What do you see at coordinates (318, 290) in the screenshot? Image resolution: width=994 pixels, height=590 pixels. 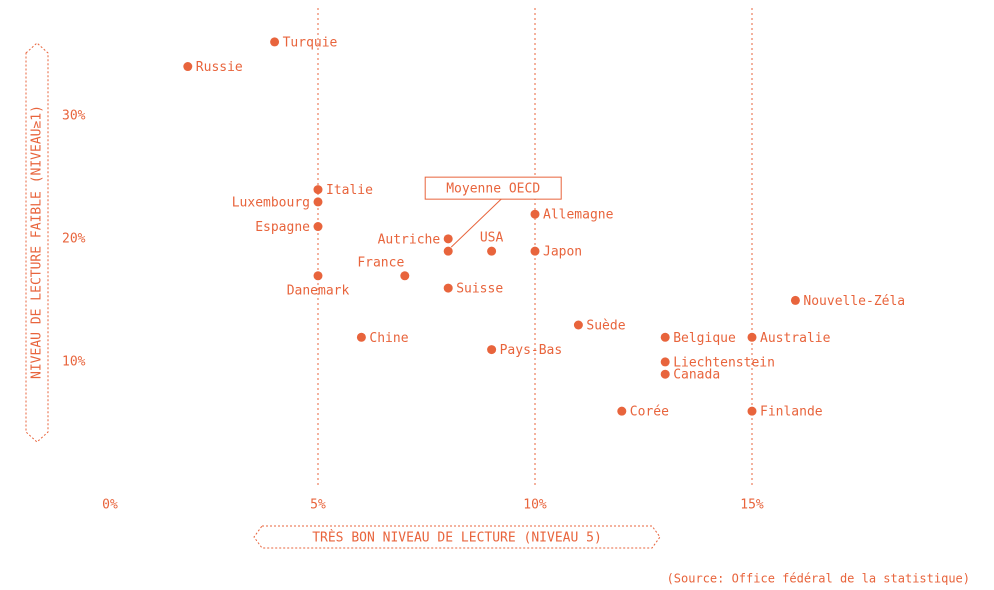 I see `point-label: Danemark` at bounding box center [318, 290].